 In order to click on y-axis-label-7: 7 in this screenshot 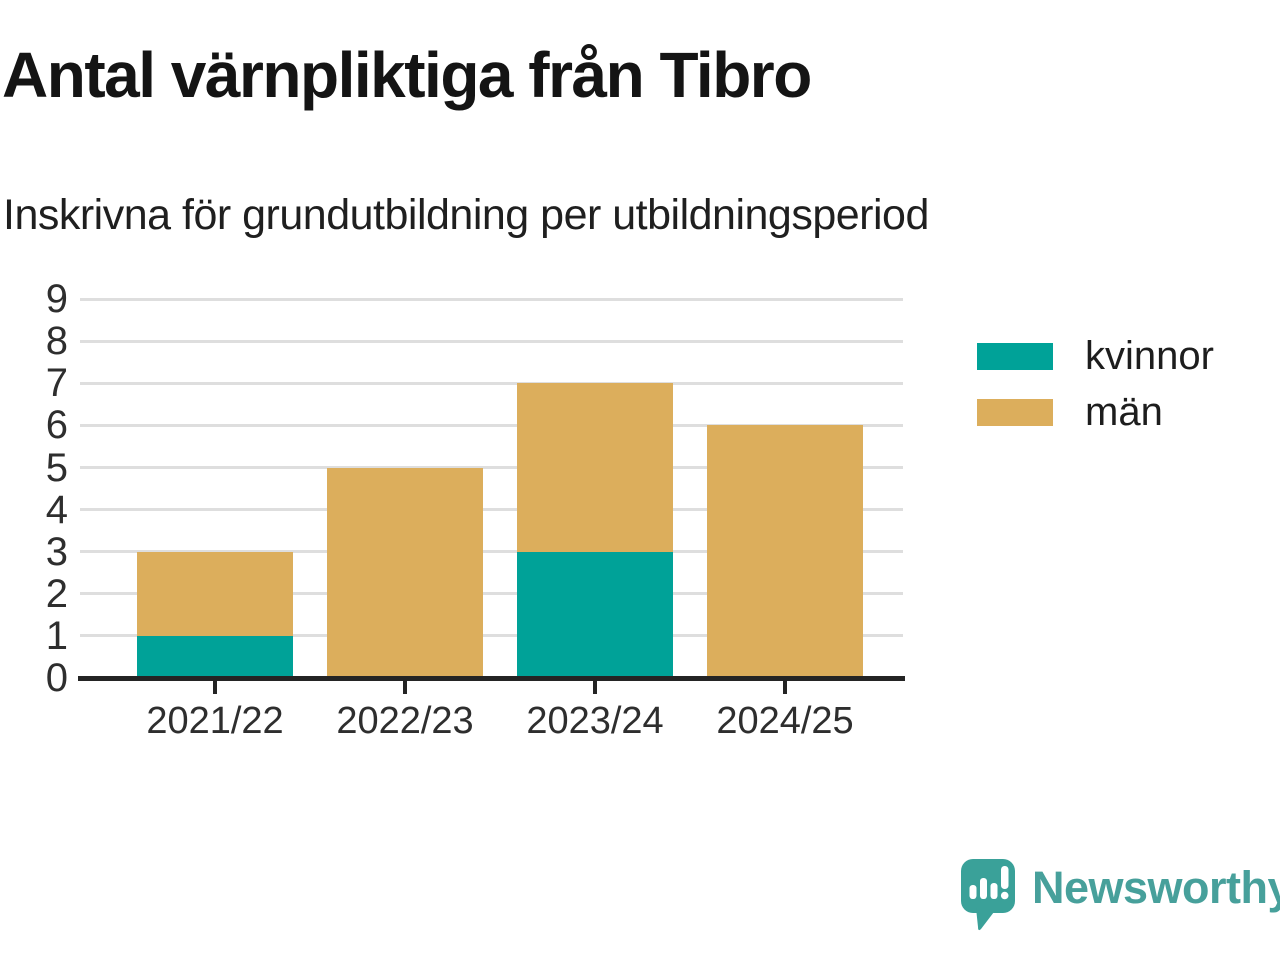, I will do `click(56, 383)`.